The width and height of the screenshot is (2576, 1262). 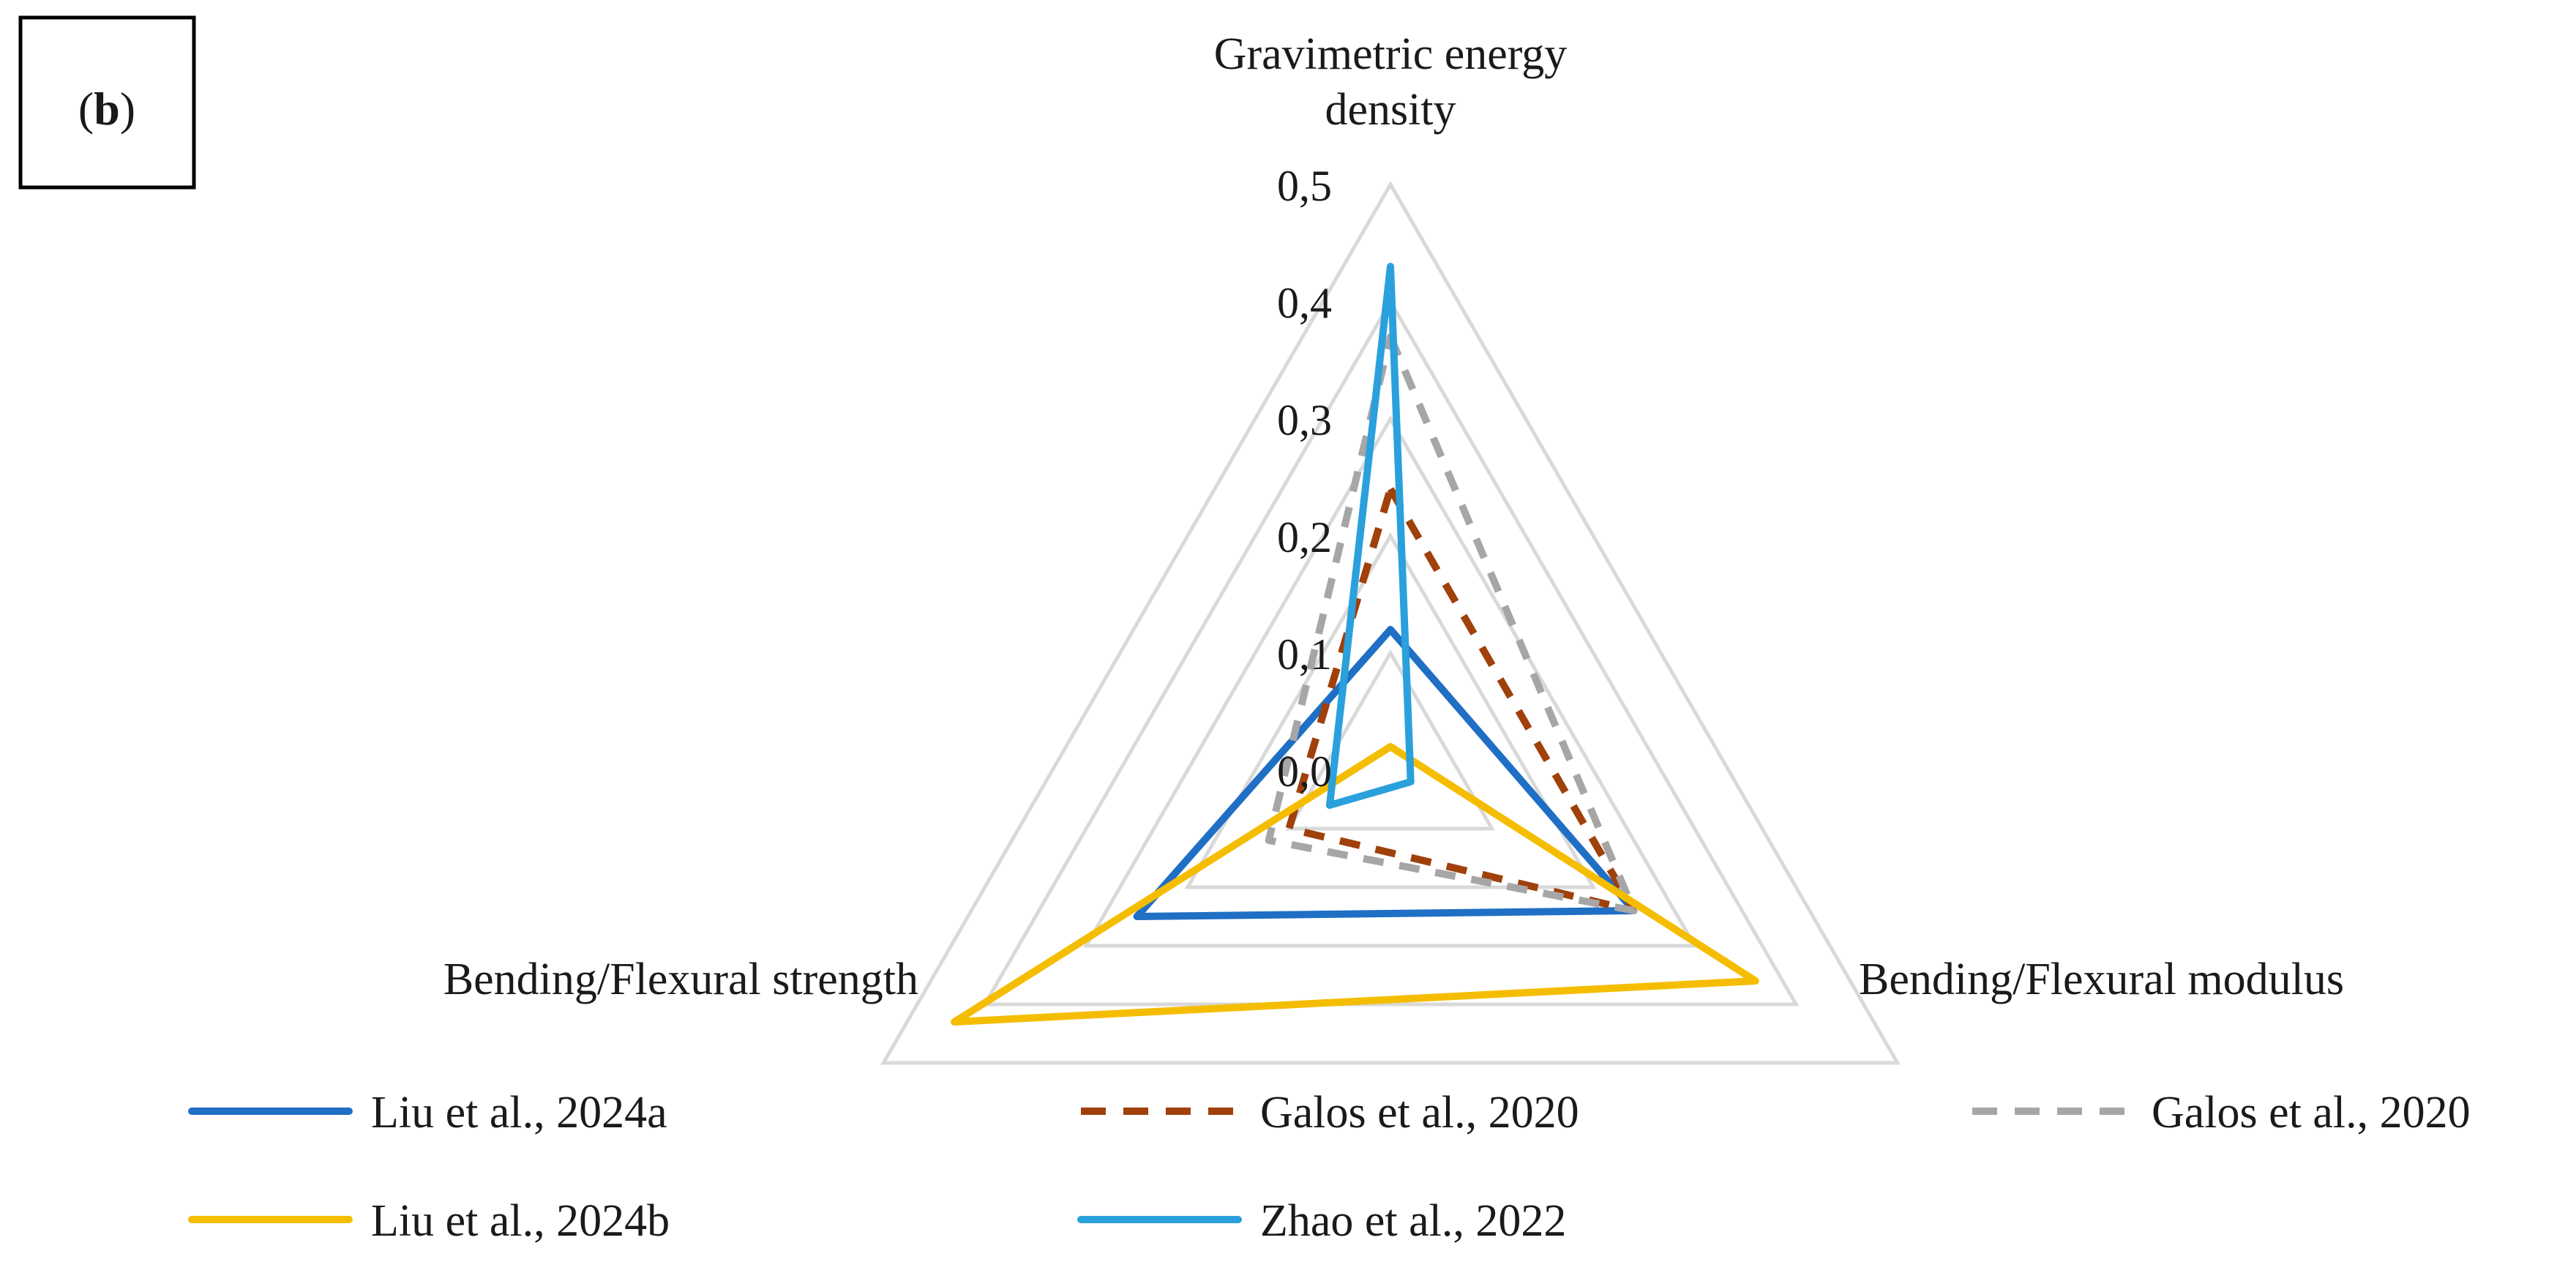 I want to click on tick-label-3: 0,3, so click(x=1304, y=420).